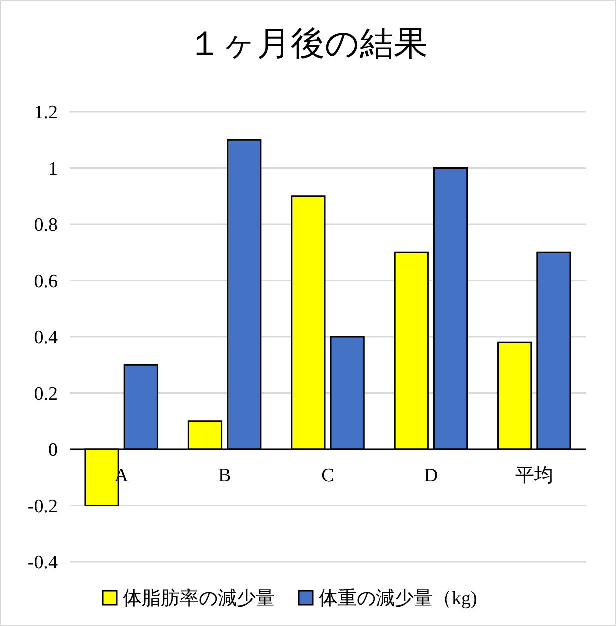 This screenshot has height=626, width=616. What do you see at coordinates (46, 113) in the screenshot?
I see `y-tick-label: 1.2` at bounding box center [46, 113].